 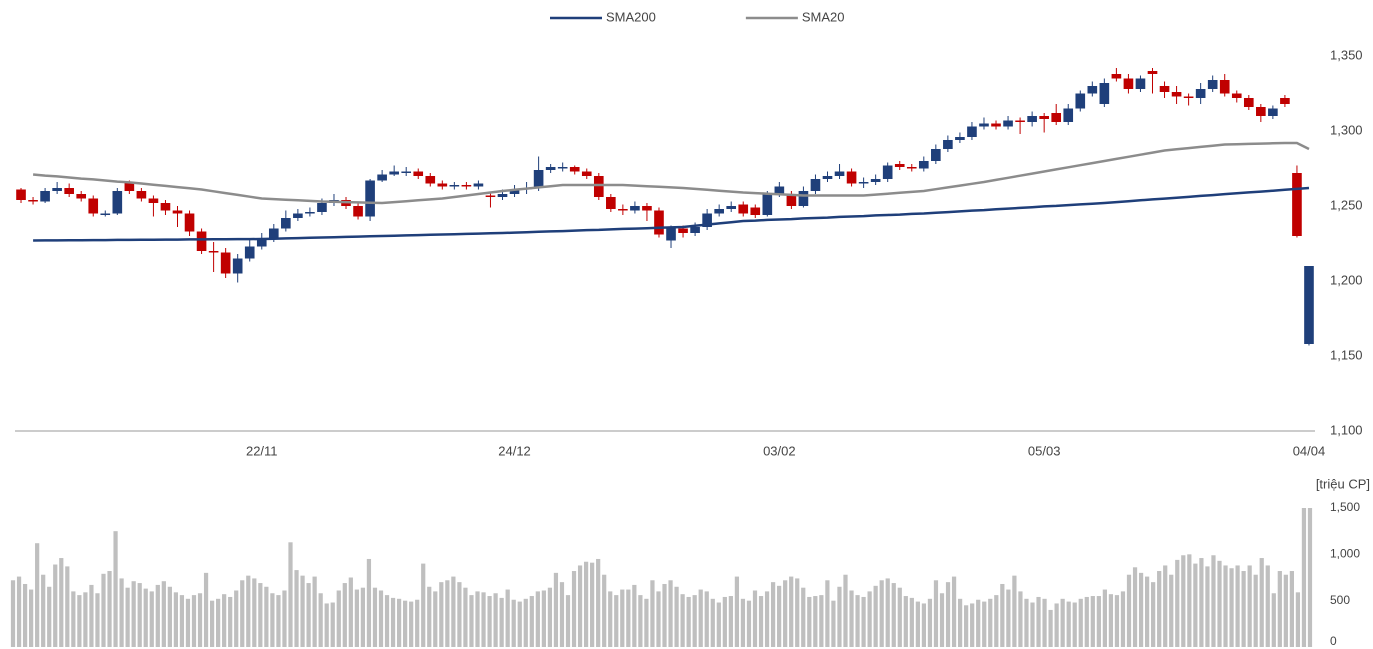 What do you see at coordinates (1044, 450) in the screenshot?
I see `x-tick-label: 05/03` at bounding box center [1044, 450].